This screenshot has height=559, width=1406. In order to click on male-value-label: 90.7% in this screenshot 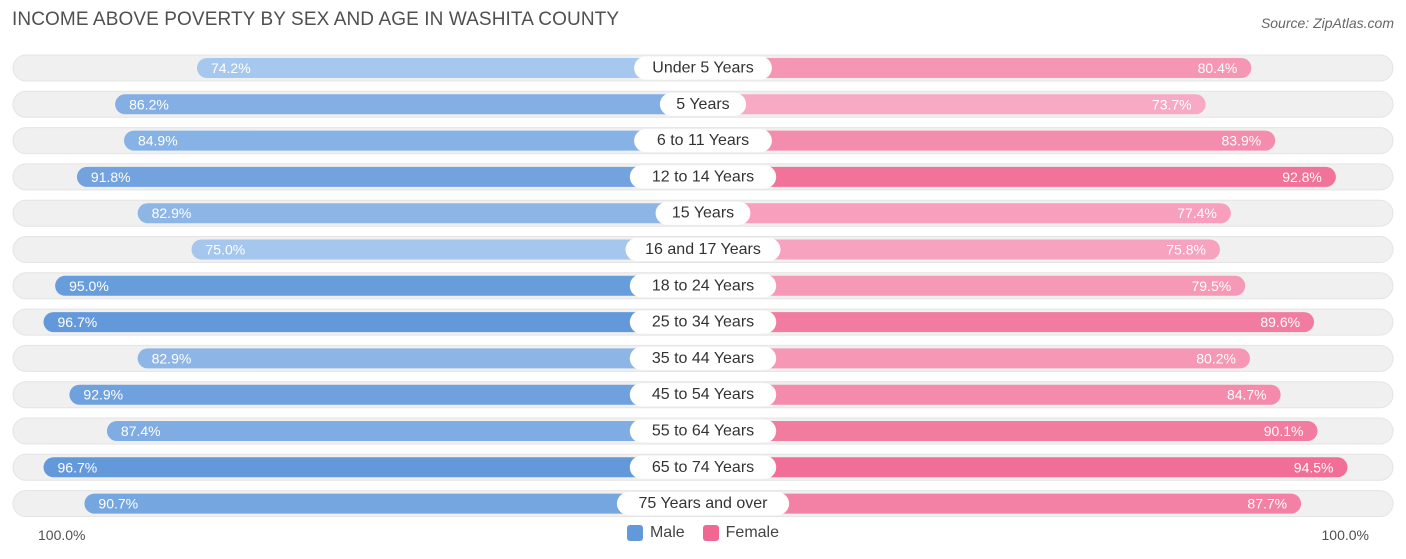, I will do `click(118, 504)`.